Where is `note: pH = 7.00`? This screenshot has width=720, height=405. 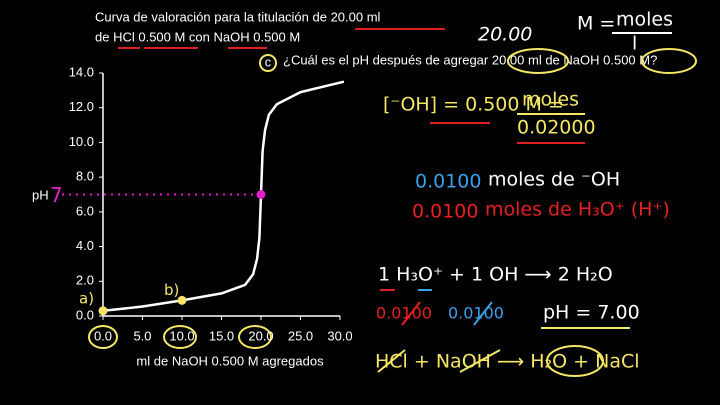 note: pH = 7.00 is located at coordinates (591, 313).